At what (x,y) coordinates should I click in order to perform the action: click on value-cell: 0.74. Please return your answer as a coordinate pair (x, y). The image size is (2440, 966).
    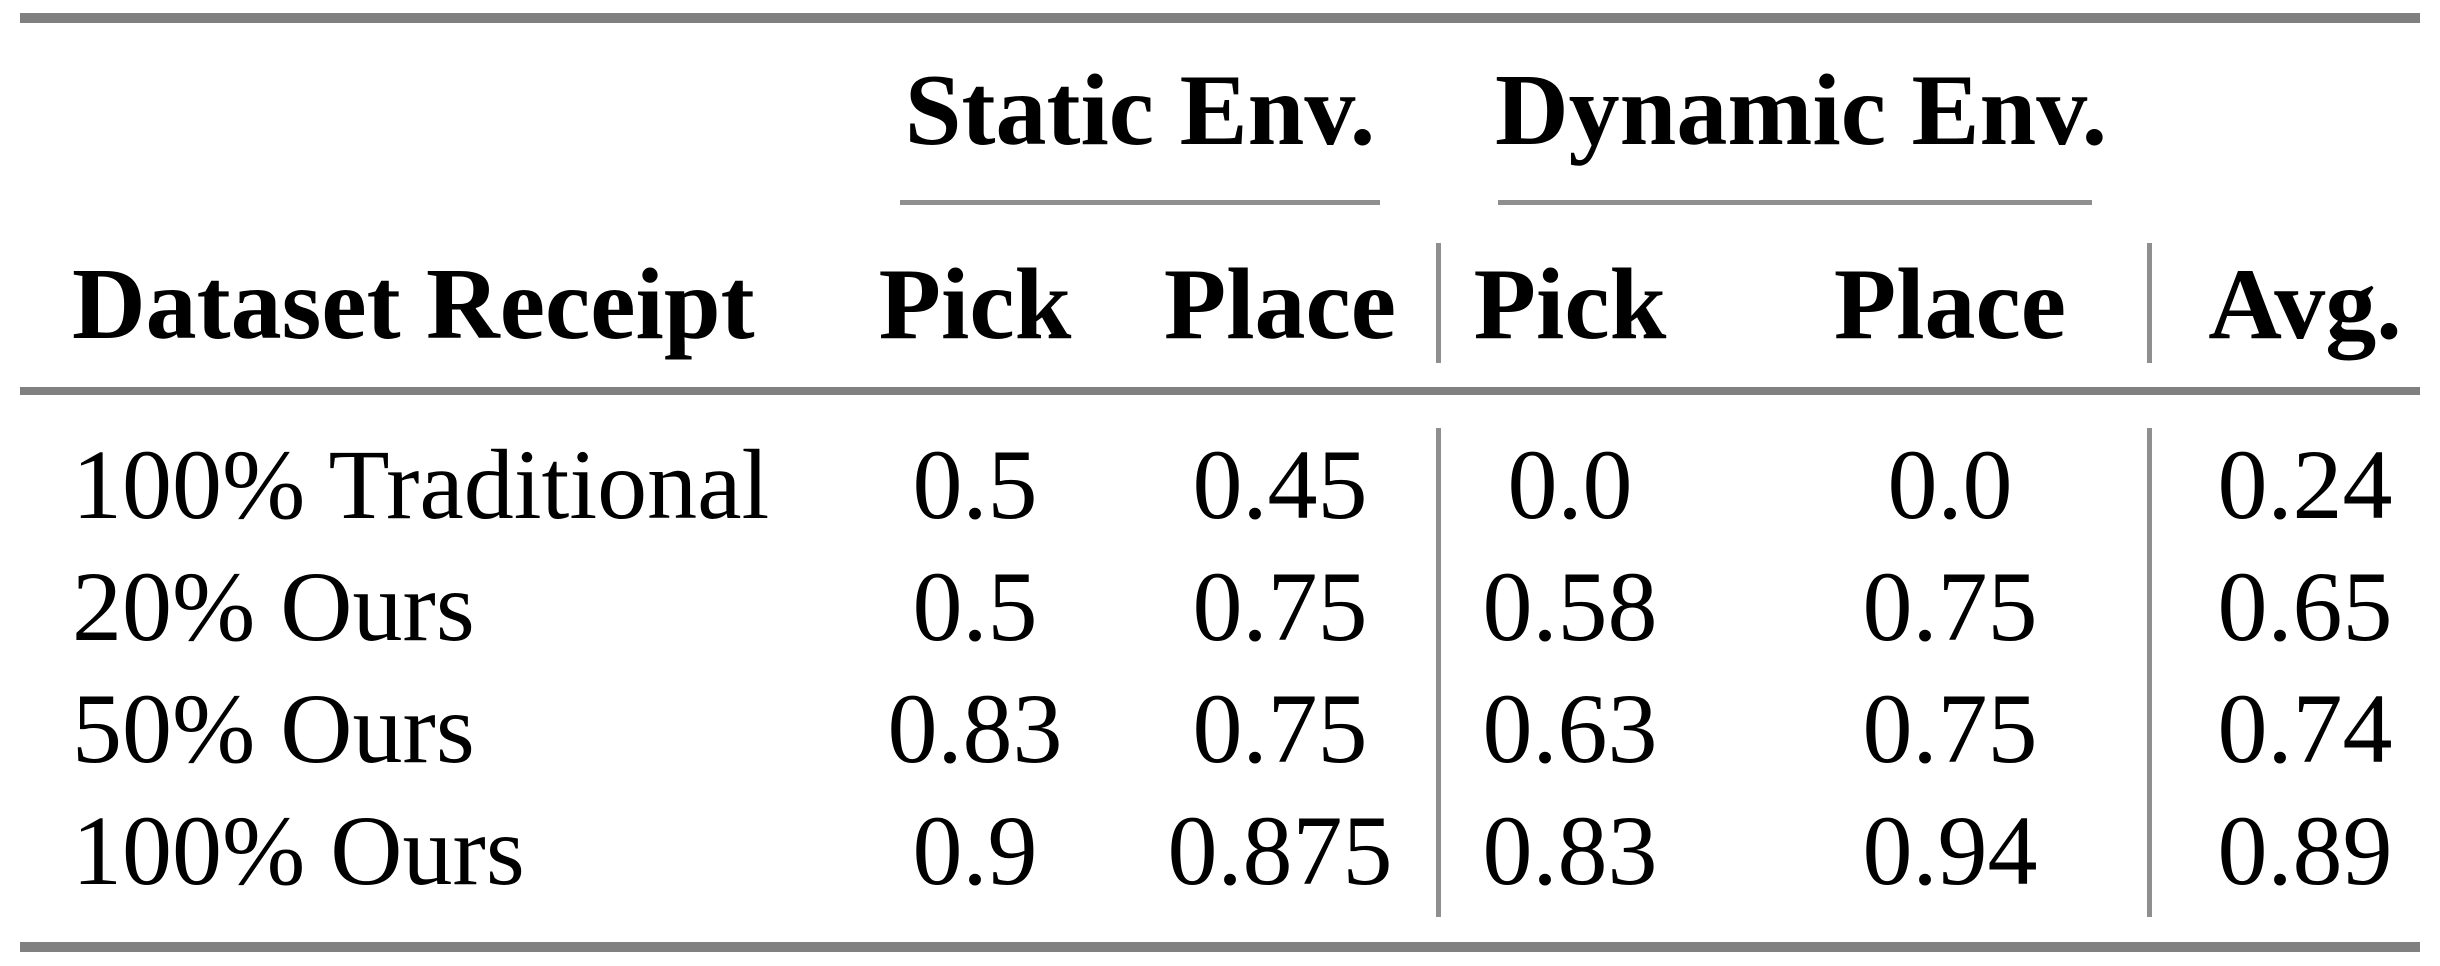
    Looking at the image, I should click on (2305, 728).